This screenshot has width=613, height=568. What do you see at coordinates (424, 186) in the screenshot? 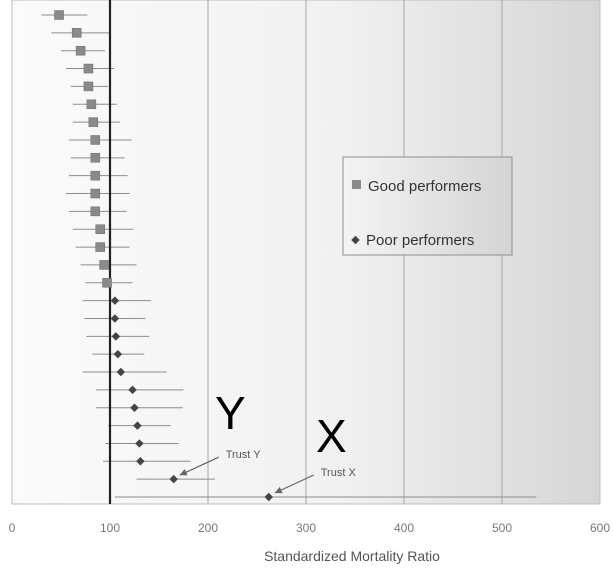
I see `legend-entry-good: Good performers` at bounding box center [424, 186].